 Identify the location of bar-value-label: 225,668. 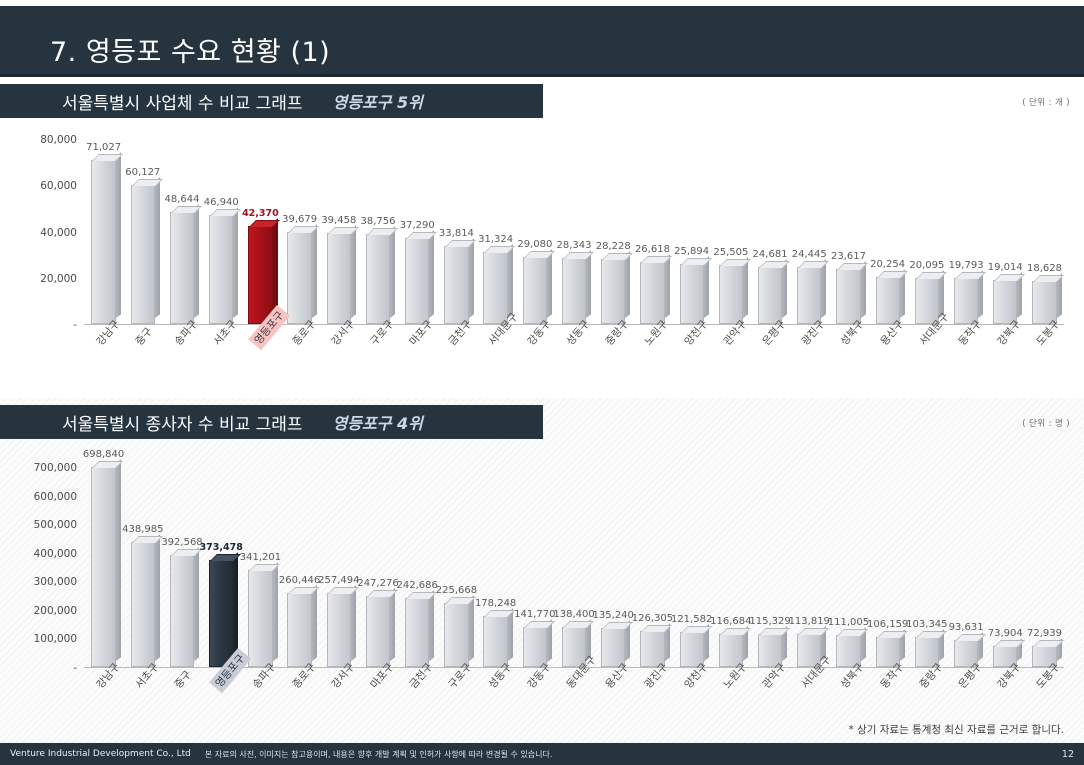
(456, 590).